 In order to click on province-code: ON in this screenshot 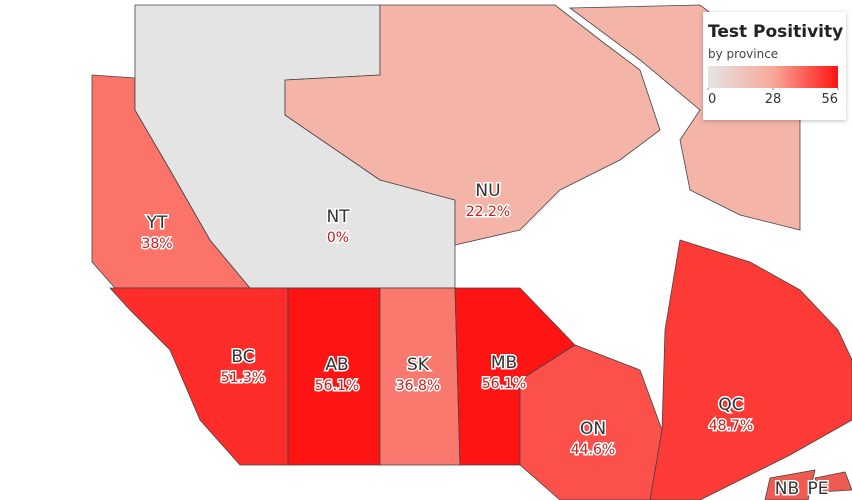, I will do `click(593, 429)`.